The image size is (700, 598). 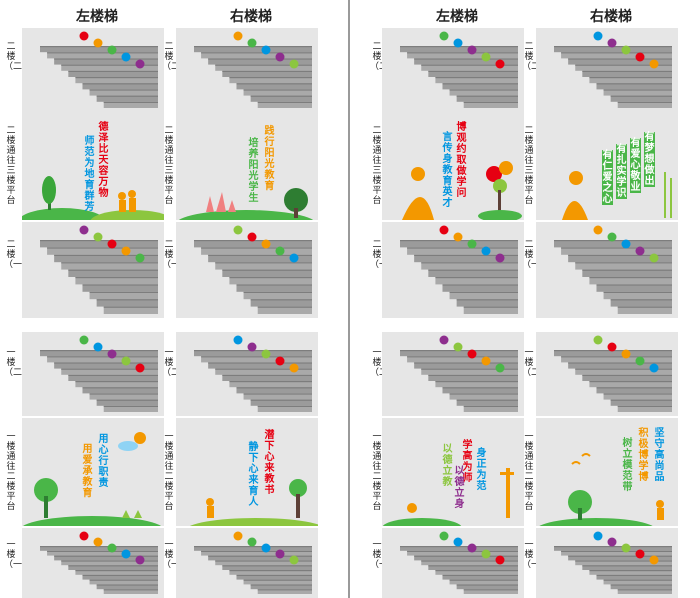 I want to click on center-divider, so click(x=349, y=299).